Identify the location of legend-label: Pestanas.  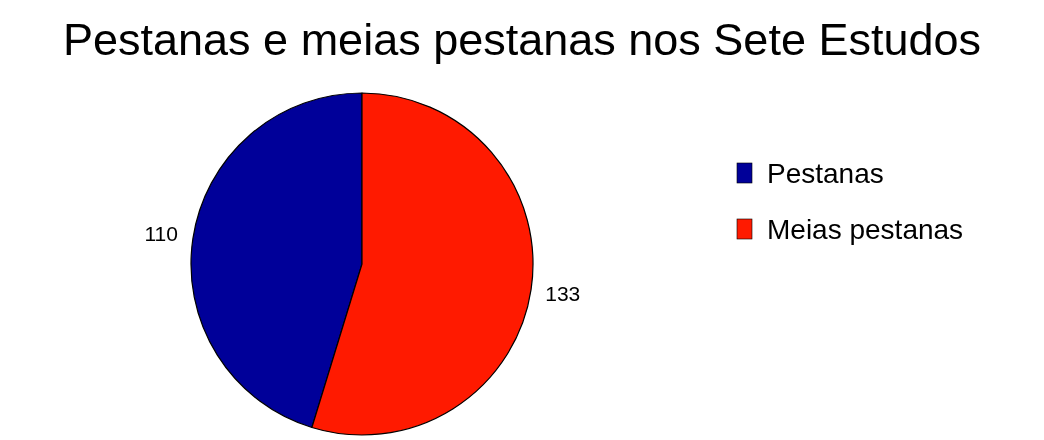
(825, 173).